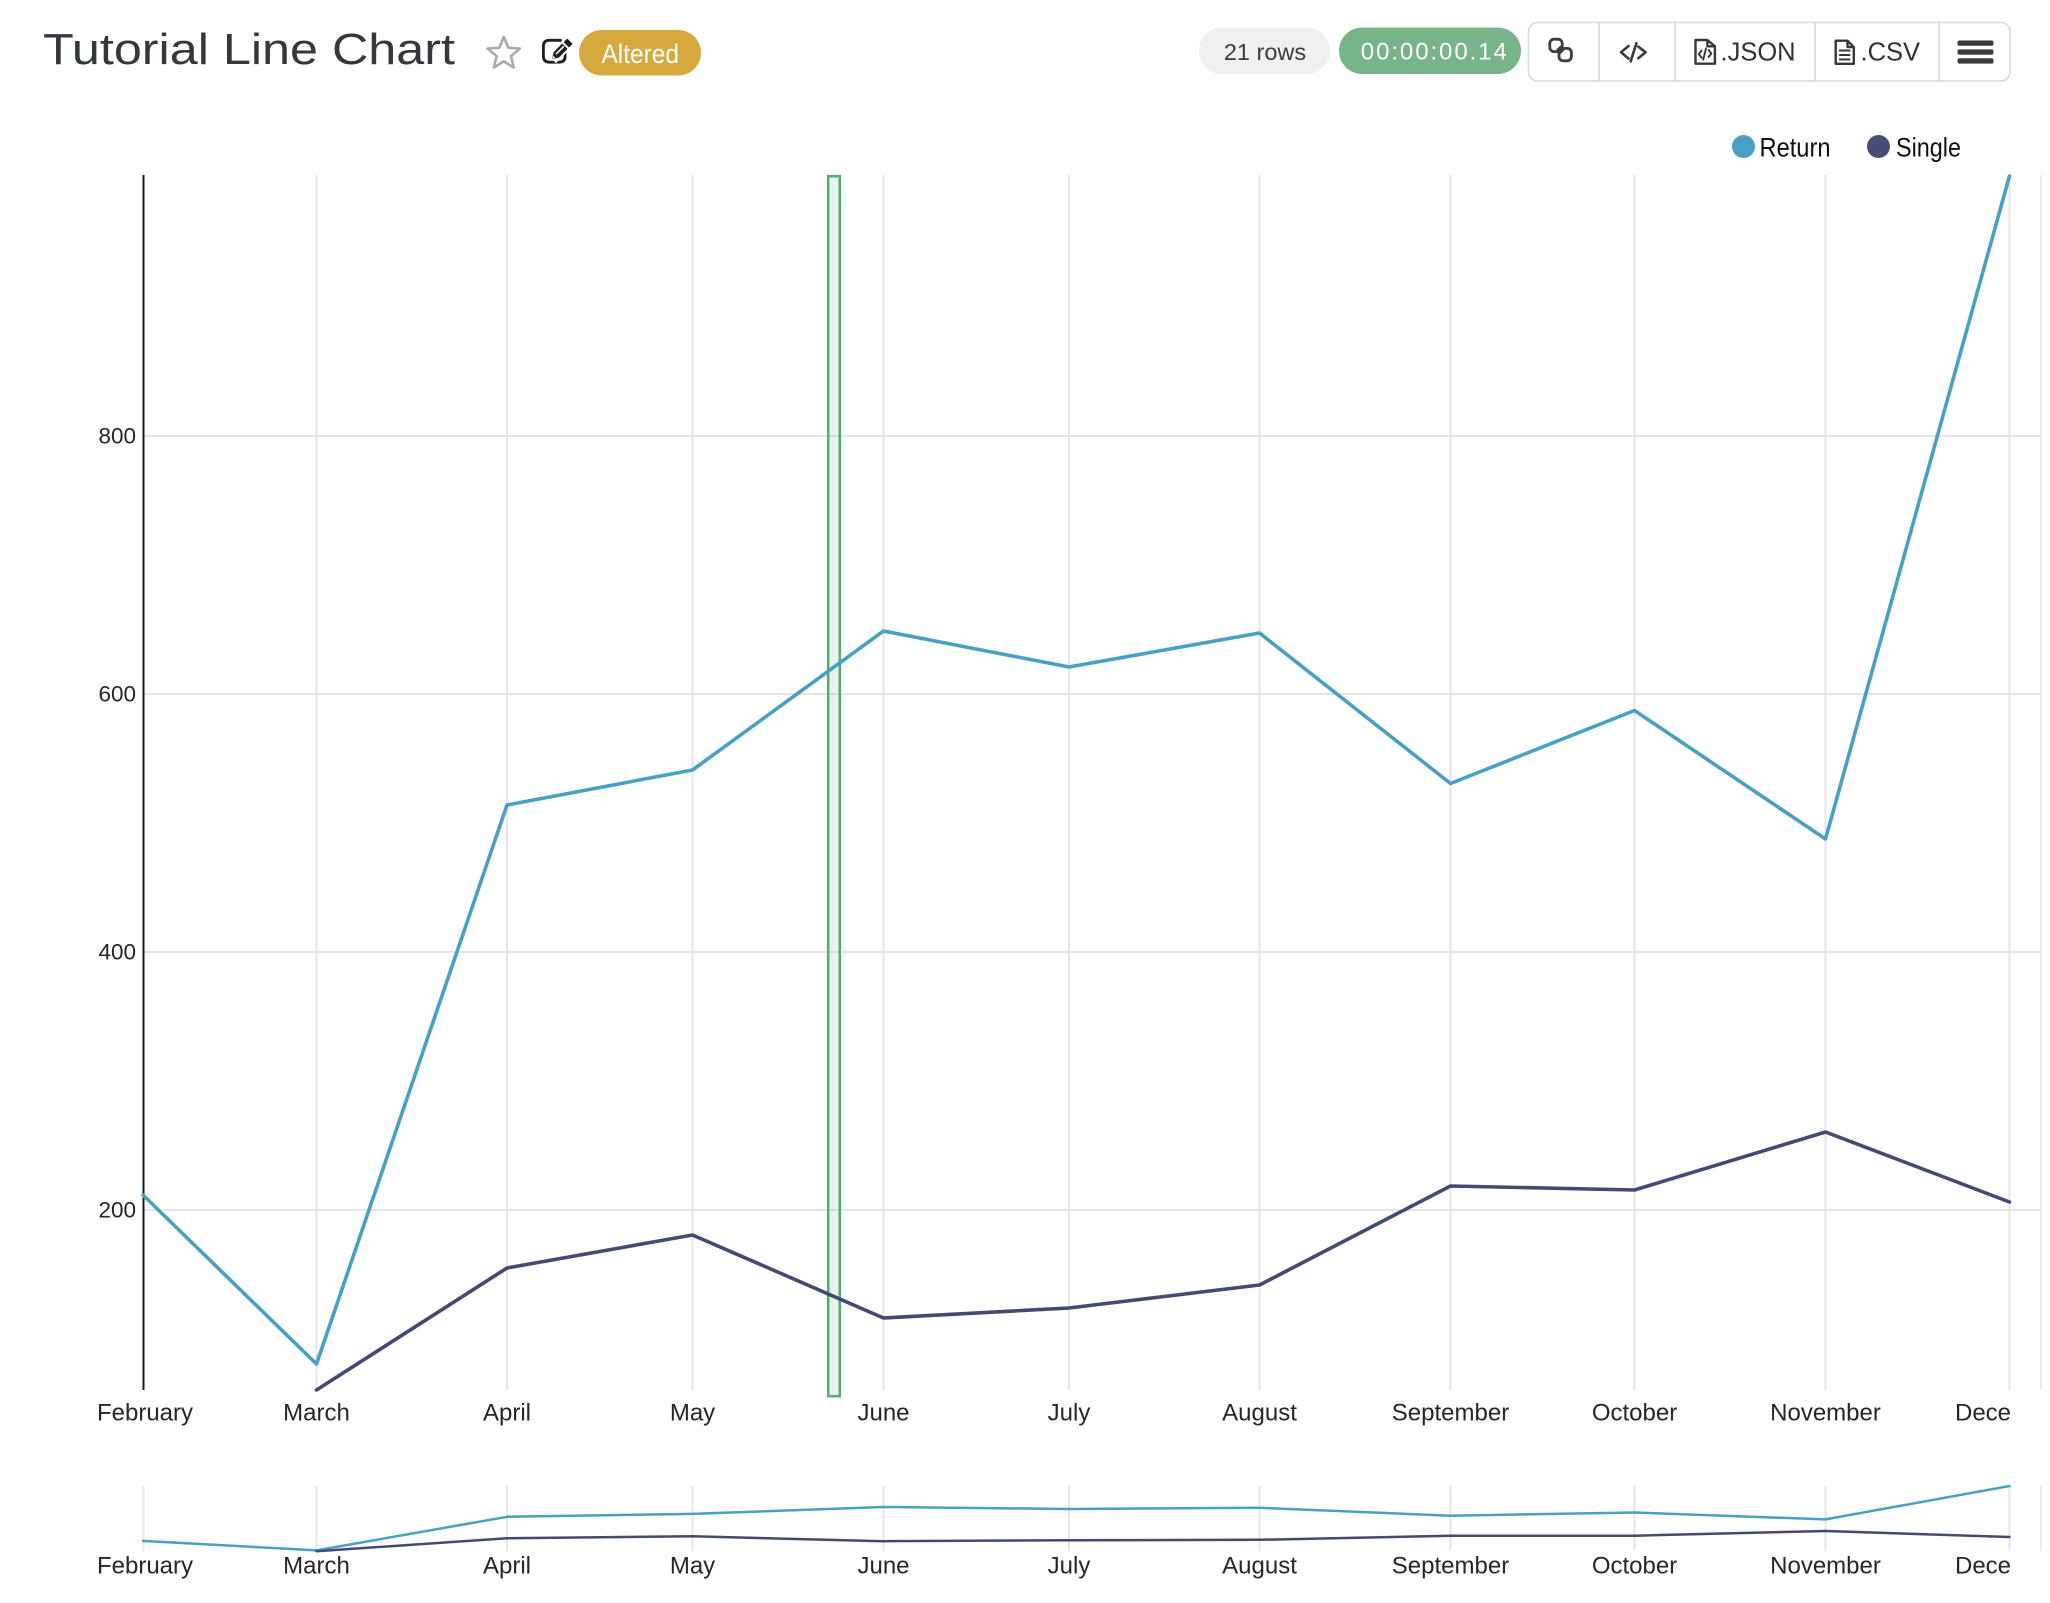 This screenshot has height=1603, width=2050. Describe the element at coordinates (1265, 52) in the screenshot. I see `svg-text: 21 rows` at that location.